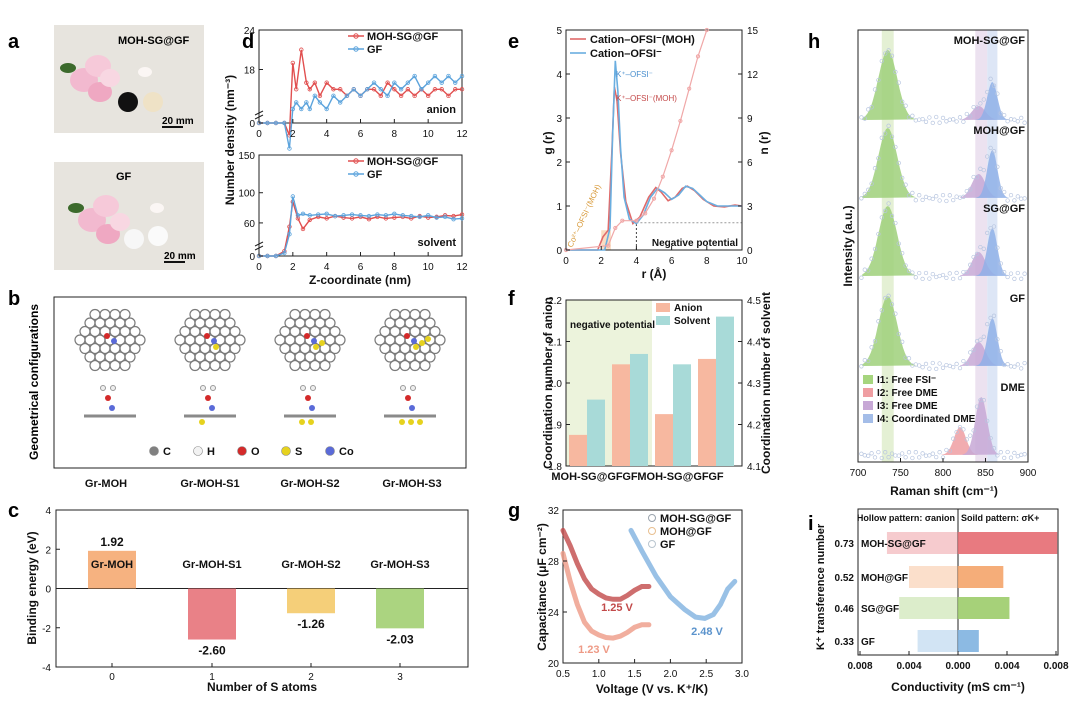 The width and height of the screenshot is (1080, 717). Describe the element at coordinates (411, 422) in the screenshot. I see `atom-s-side` at that location.